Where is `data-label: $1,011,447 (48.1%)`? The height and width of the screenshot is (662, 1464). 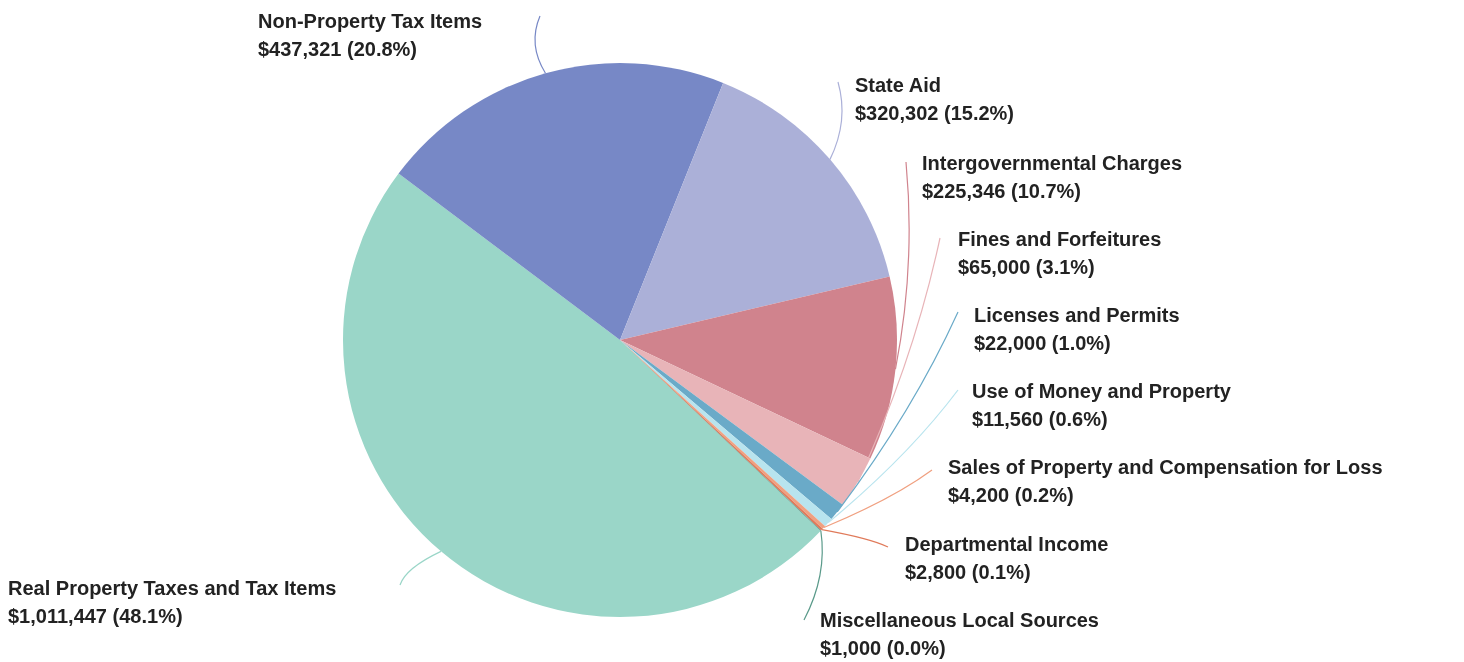 data-label: $1,011,447 (48.1%) is located at coordinates (95, 616).